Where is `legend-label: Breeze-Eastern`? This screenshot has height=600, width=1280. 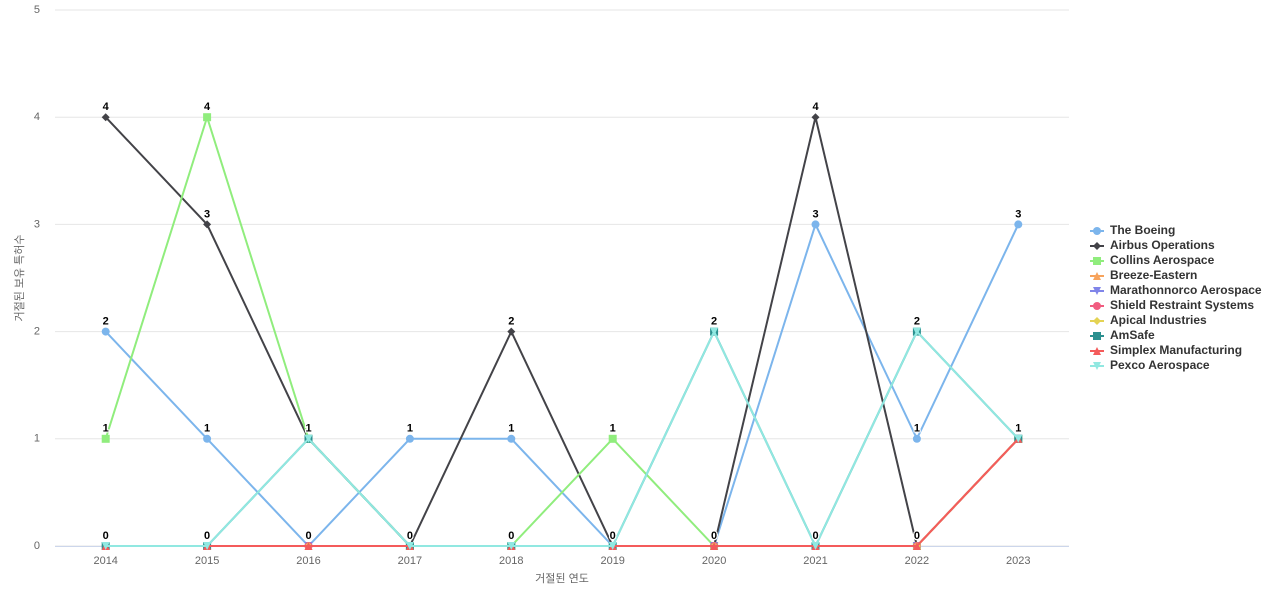
legend-label: Breeze-Eastern is located at coordinates (1153, 275).